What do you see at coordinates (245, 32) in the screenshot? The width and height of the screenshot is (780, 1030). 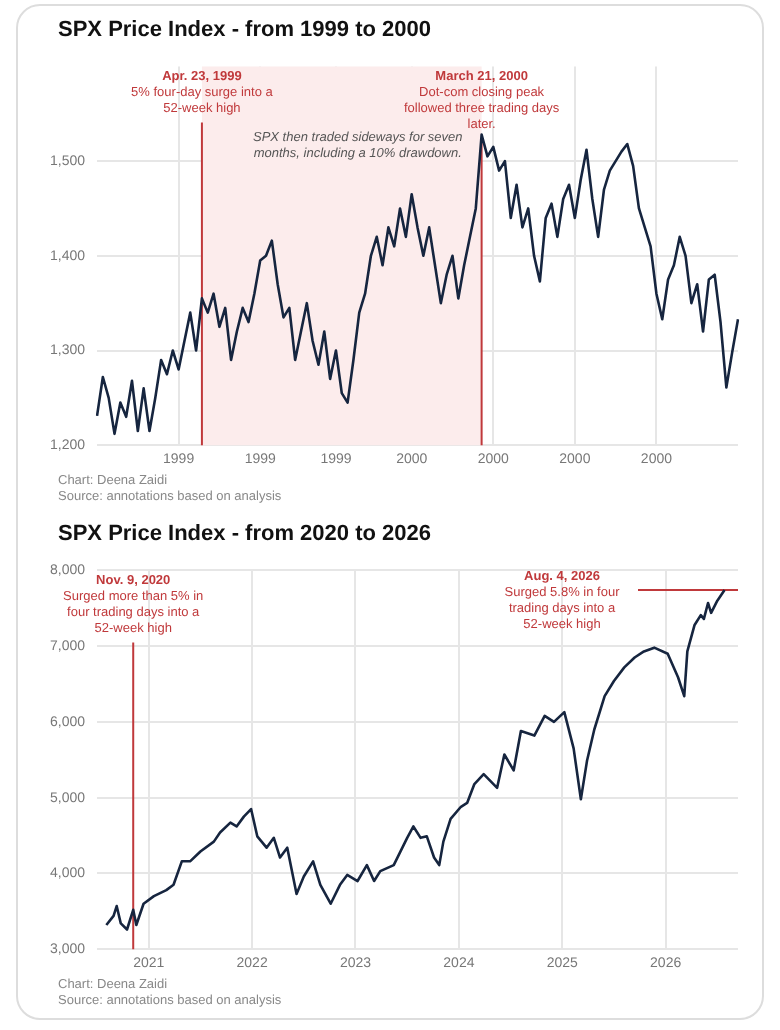 I see `chart-title: SPX Price Index - from 1999 to 2000` at bounding box center [245, 32].